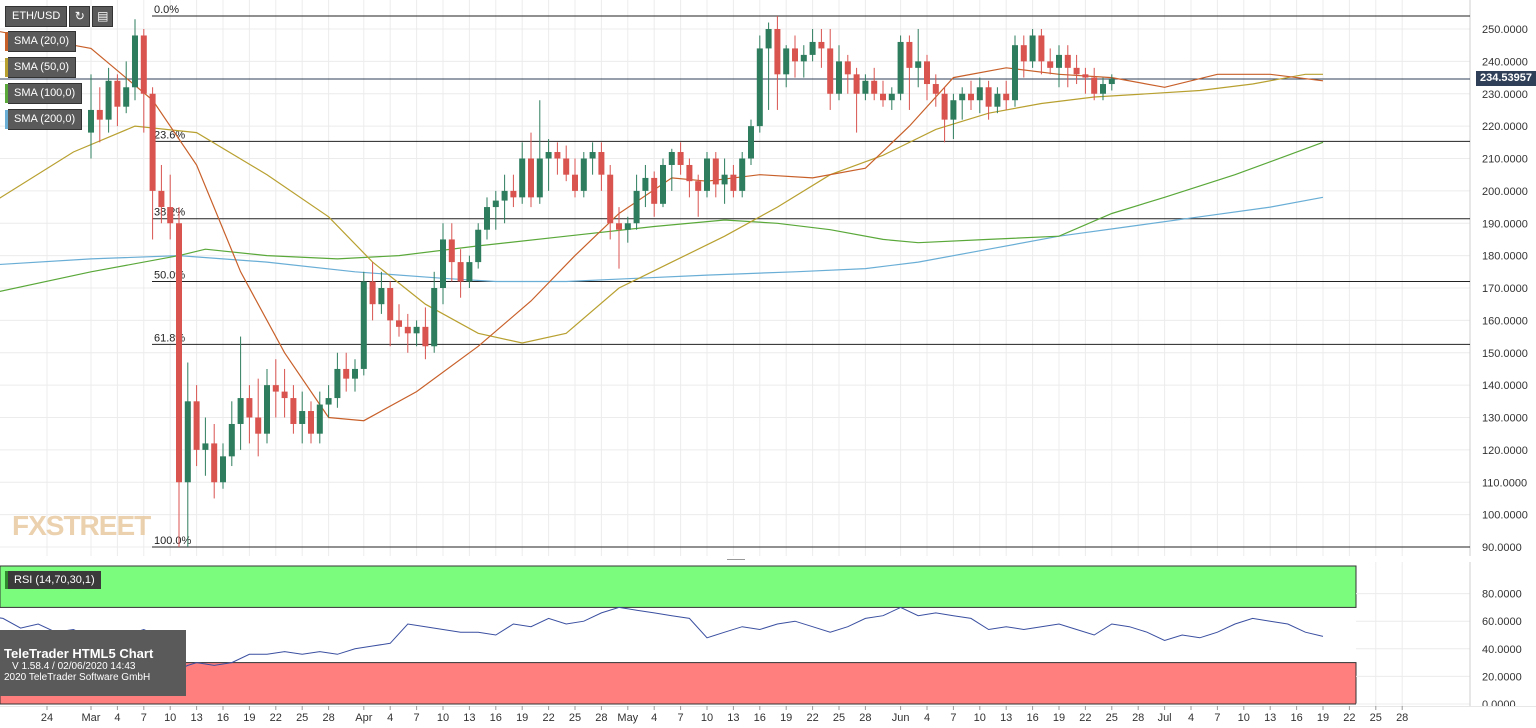 This screenshot has height=728, width=1536. Describe the element at coordinates (654, 718) in the screenshot. I see `date-tick-label: 4` at that location.